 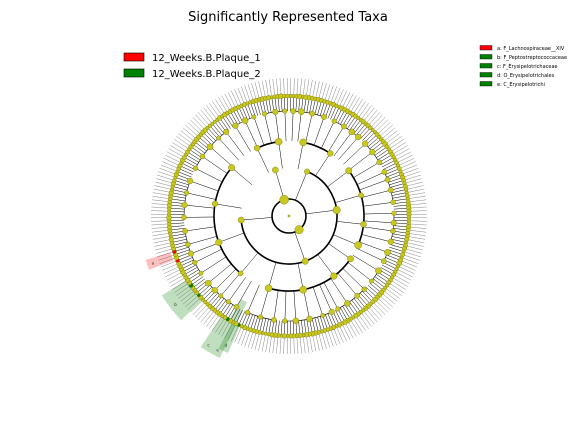 What do you see at coordinates (532, 58) in the screenshot?
I see `clade-key-text: b: F_Peptostreptococcaceae` at bounding box center [532, 58].